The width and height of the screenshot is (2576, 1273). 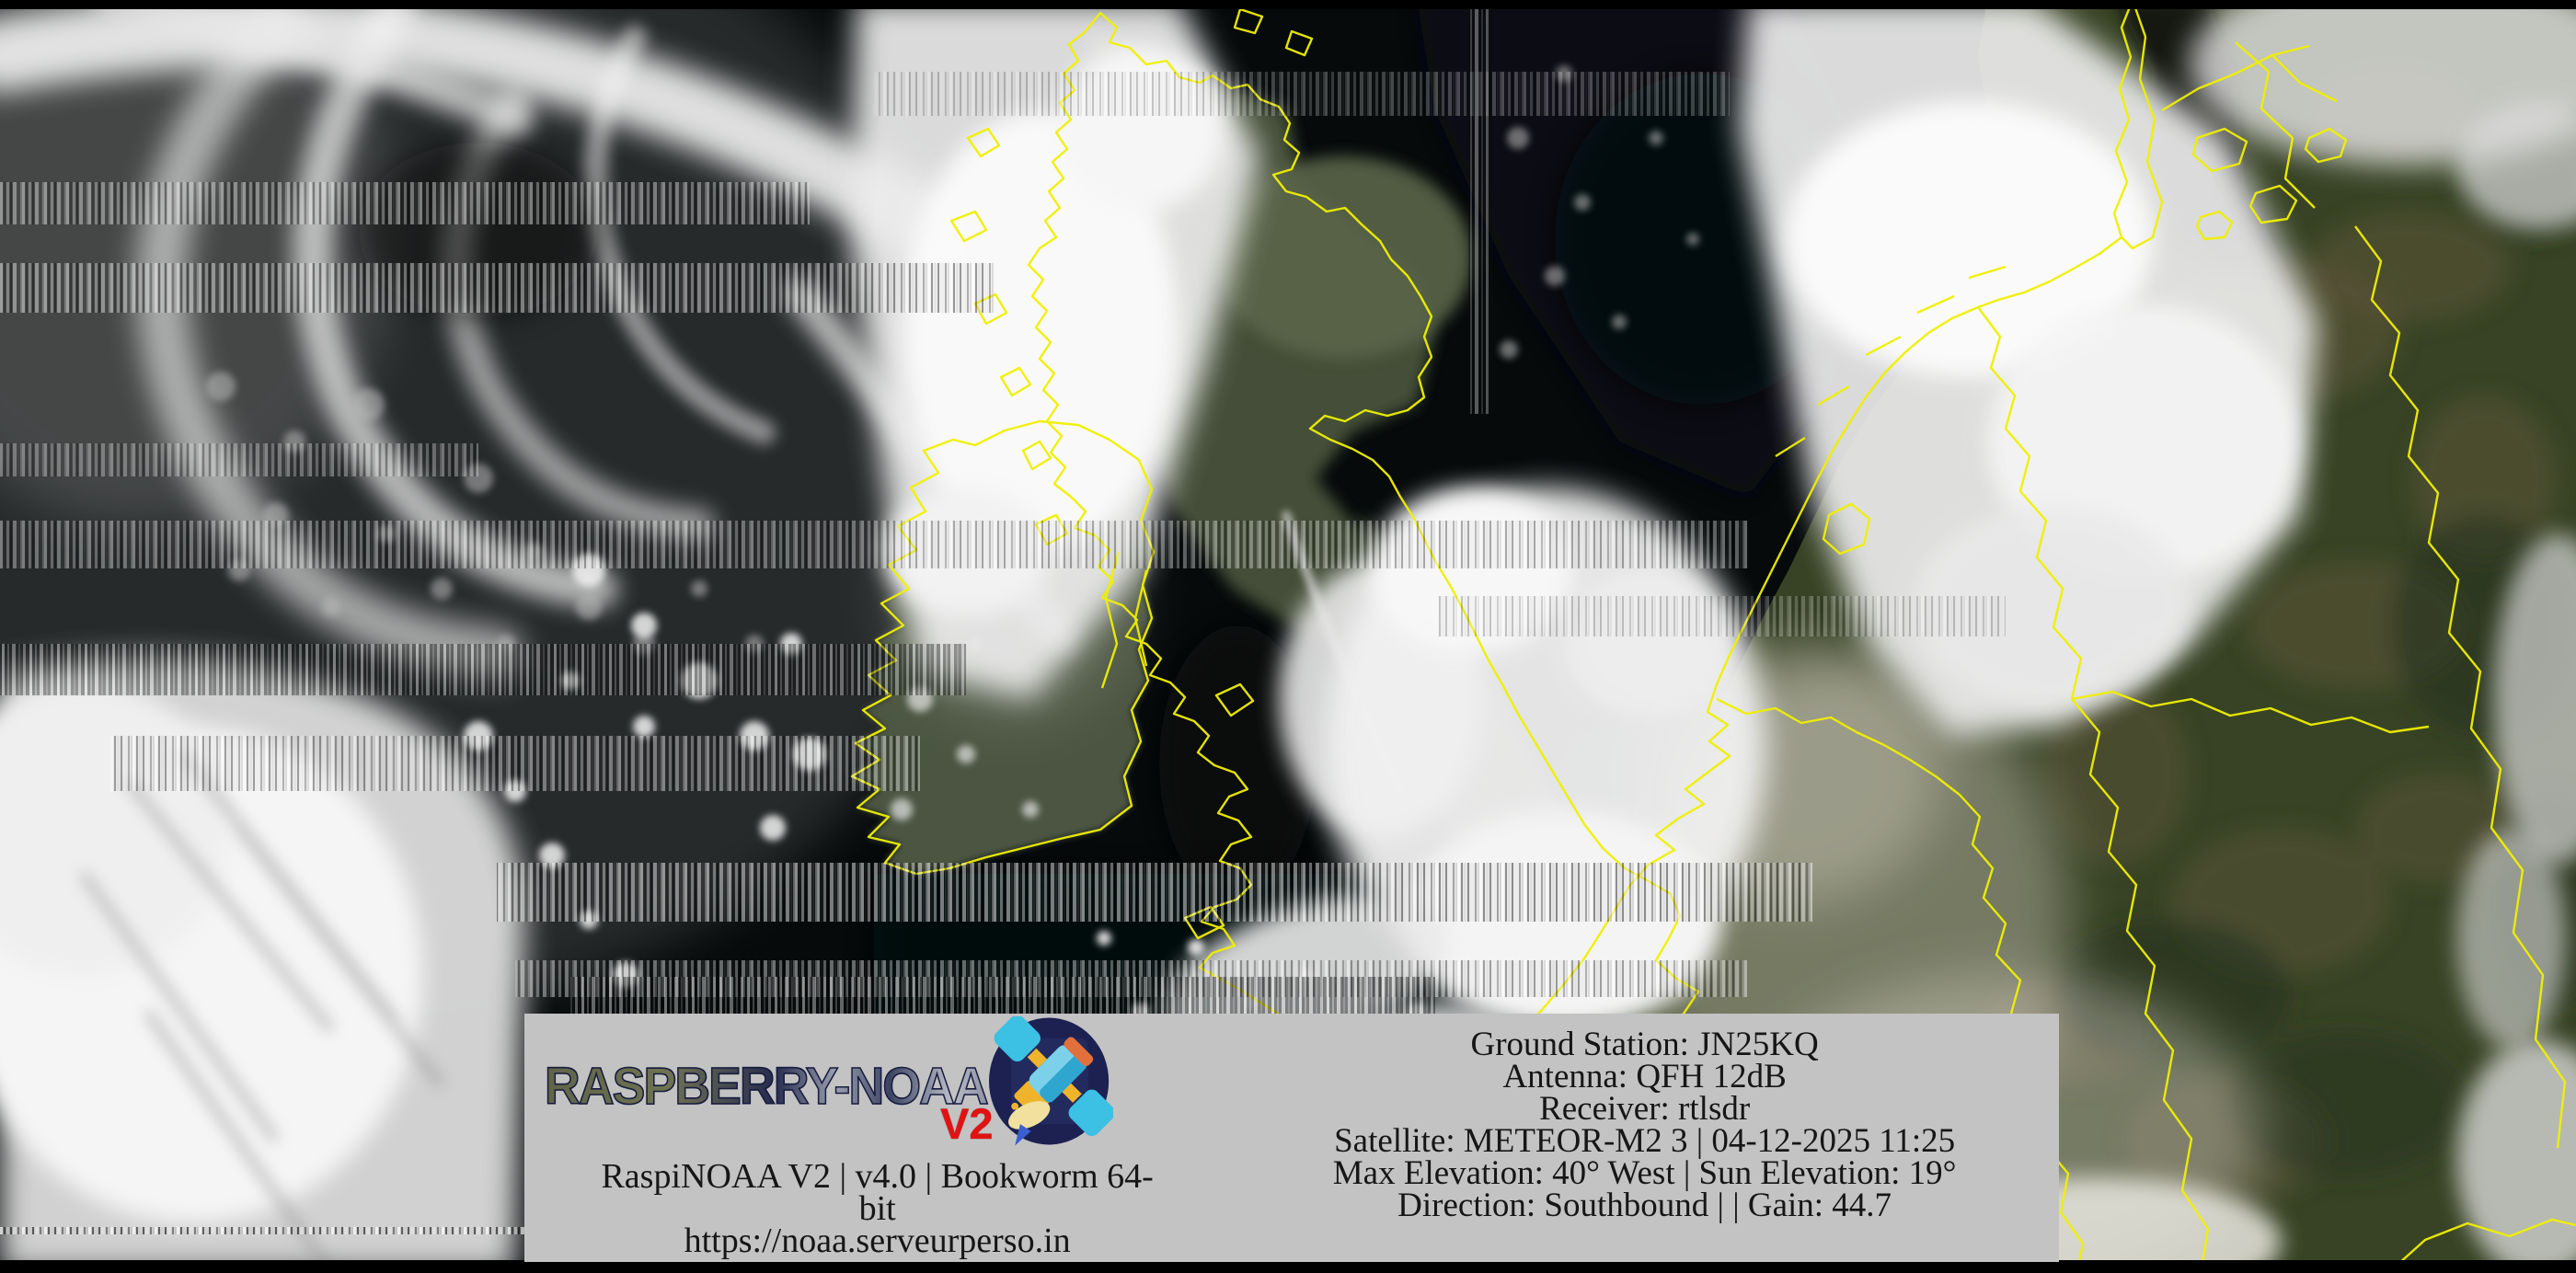 I want to click on software-version-line-wrap: bit, so click(x=877, y=1208).